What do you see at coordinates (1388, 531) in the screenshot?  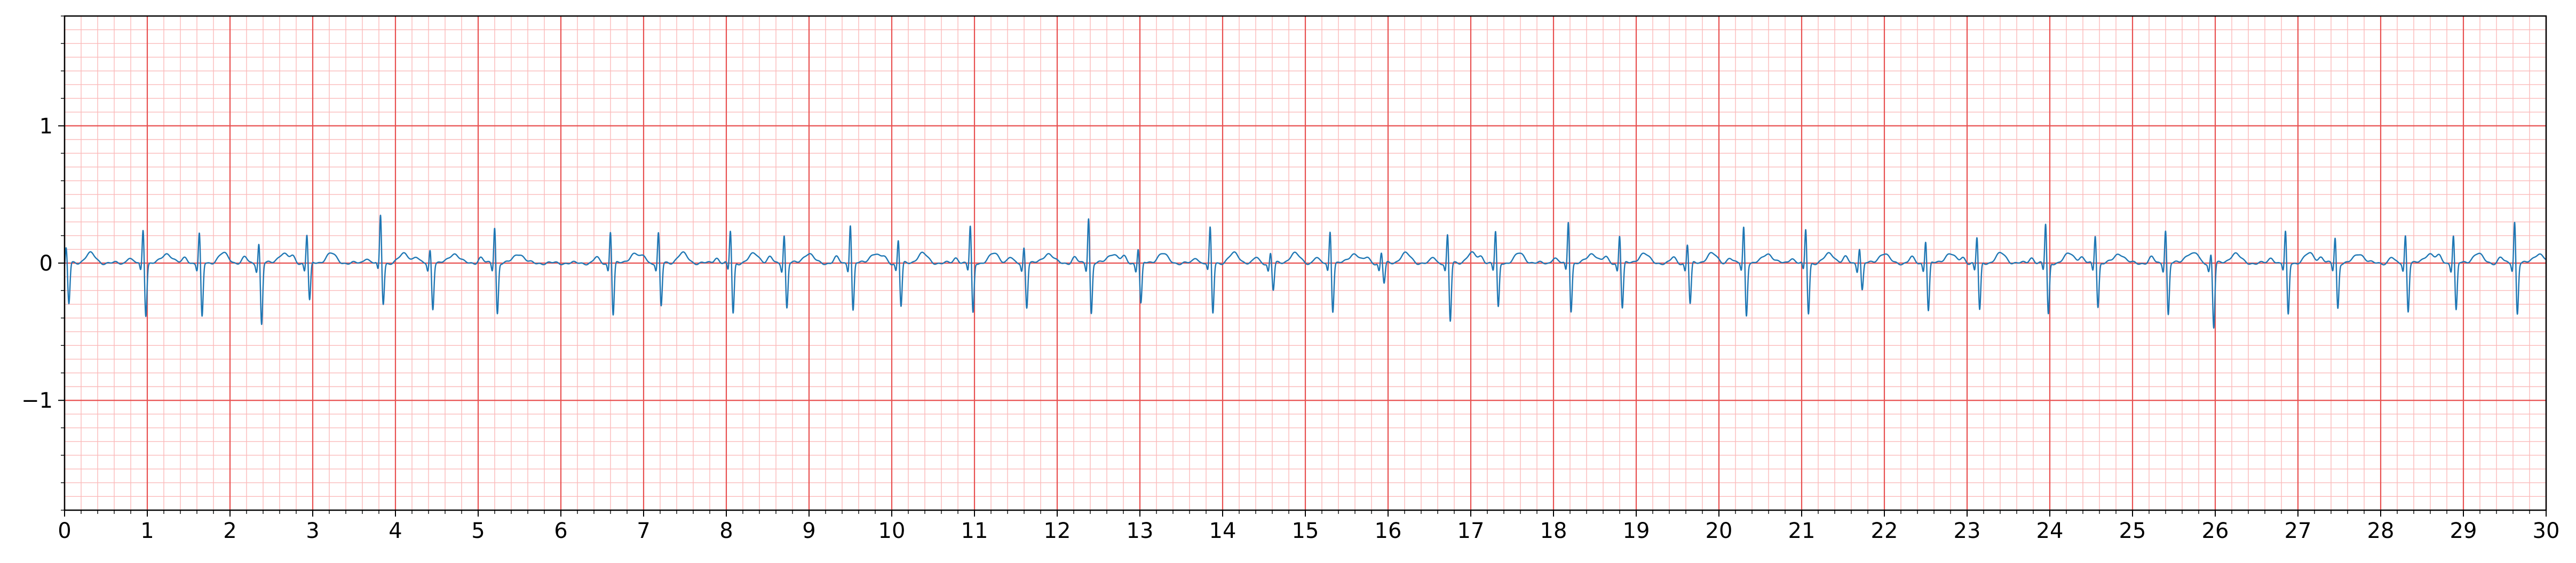 I see `x-tick-label: 16` at bounding box center [1388, 531].